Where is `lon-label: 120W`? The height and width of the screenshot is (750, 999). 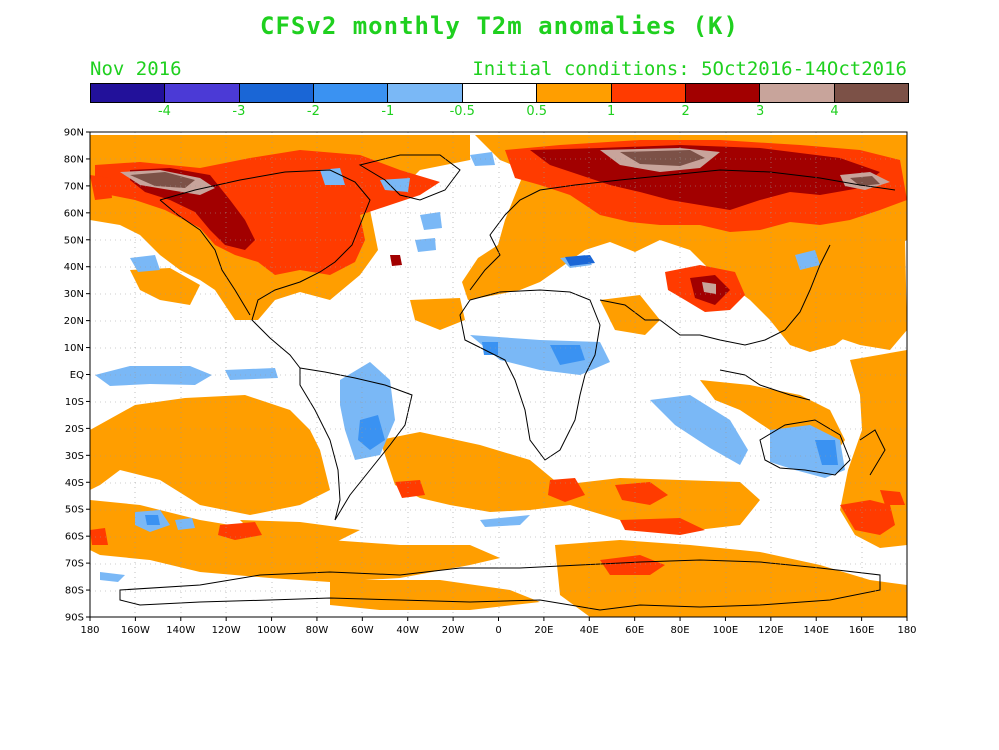
lon-label: 120W is located at coordinates (226, 630).